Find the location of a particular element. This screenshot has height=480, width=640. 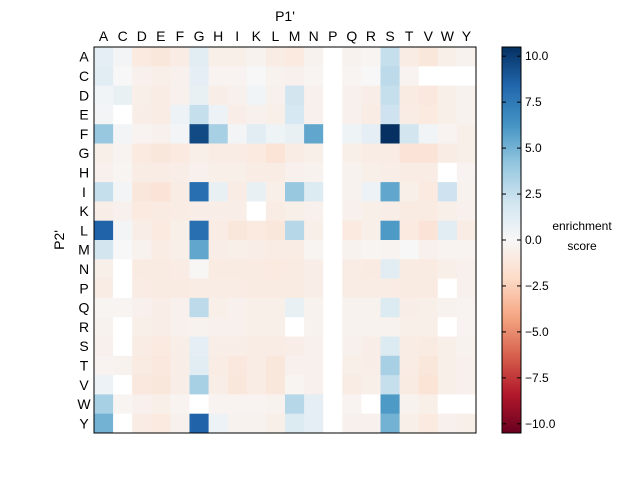

x-tick-label: D is located at coordinates (142, 36).